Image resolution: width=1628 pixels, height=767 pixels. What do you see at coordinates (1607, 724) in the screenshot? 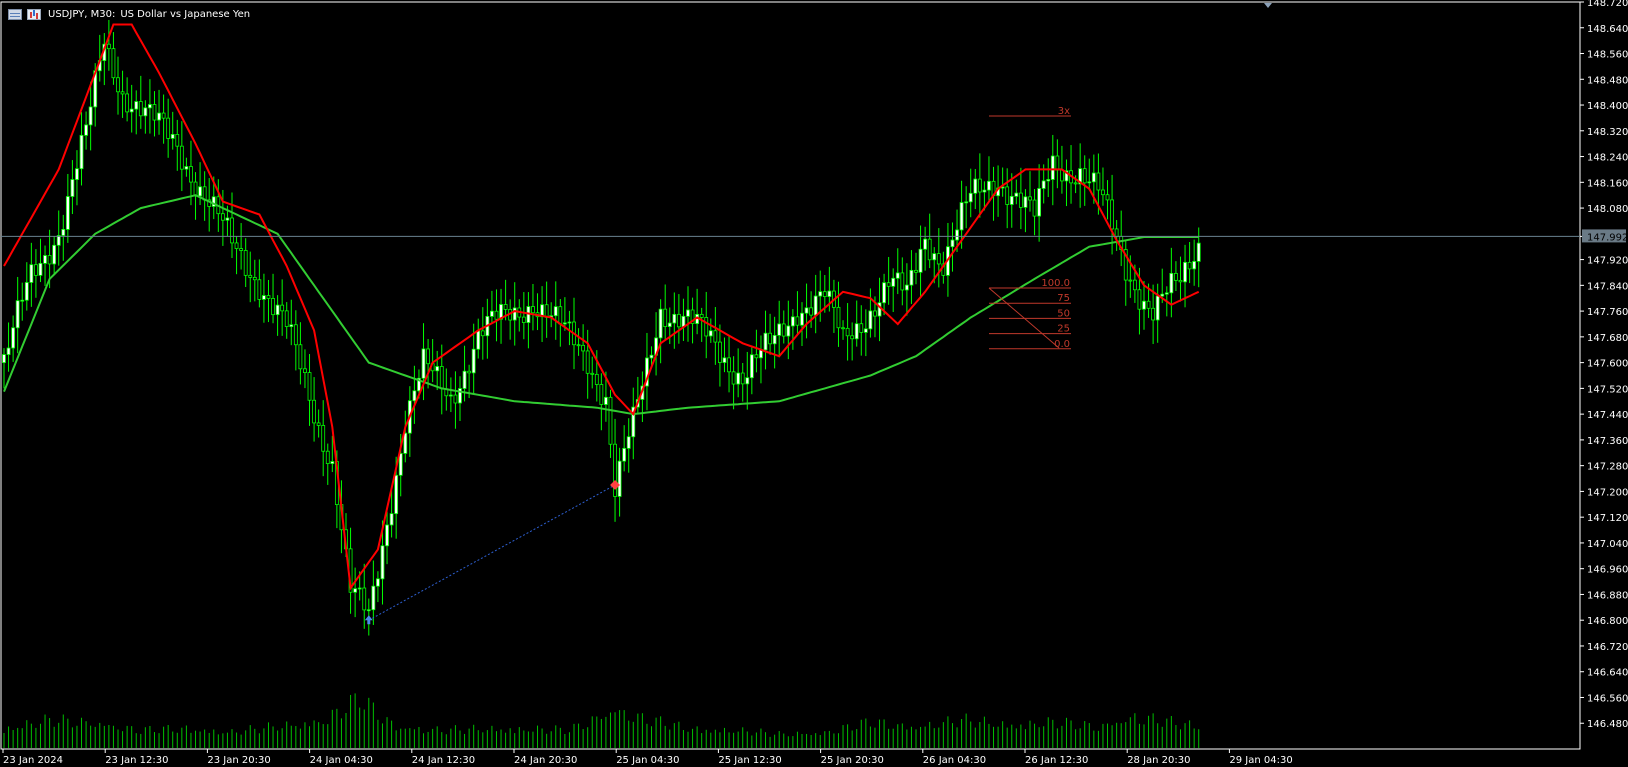
I see `y-tick-label: 146.480` at bounding box center [1607, 724].